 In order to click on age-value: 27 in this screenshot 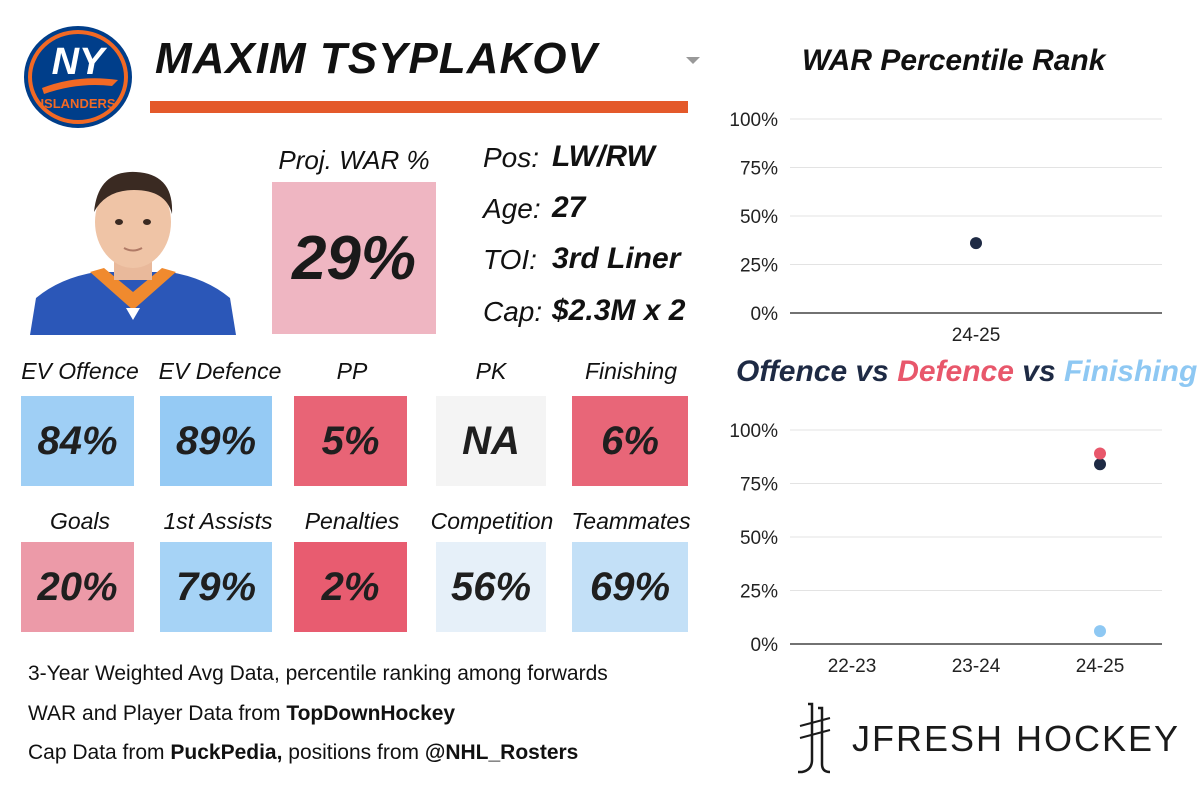, I will do `click(569, 207)`.